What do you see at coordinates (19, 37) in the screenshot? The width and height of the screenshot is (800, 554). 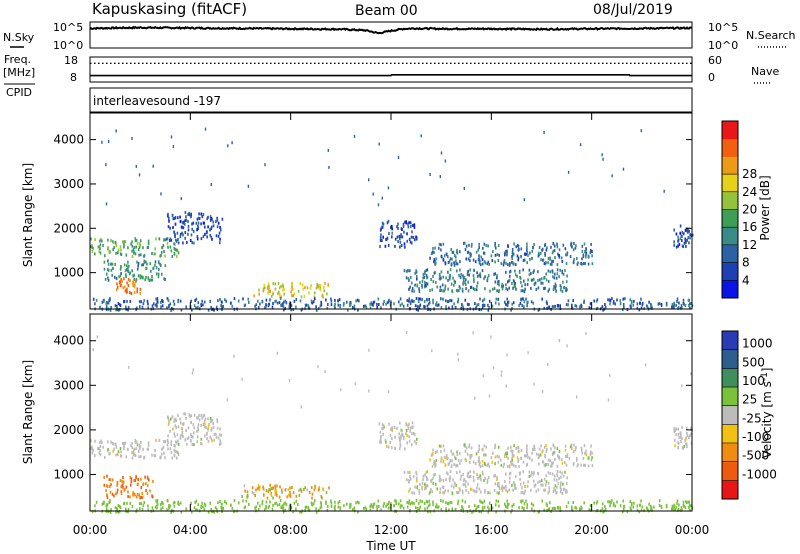 I see `nsky-label: N.Sky` at bounding box center [19, 37].